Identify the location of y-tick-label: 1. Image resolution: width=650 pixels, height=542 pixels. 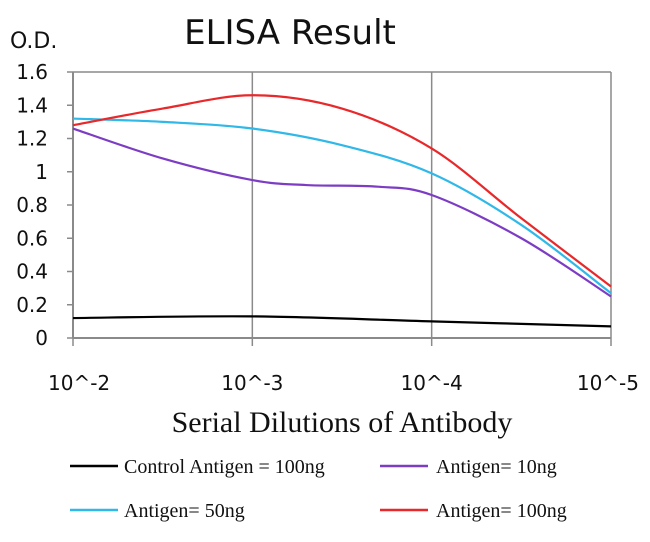
(41, 172).